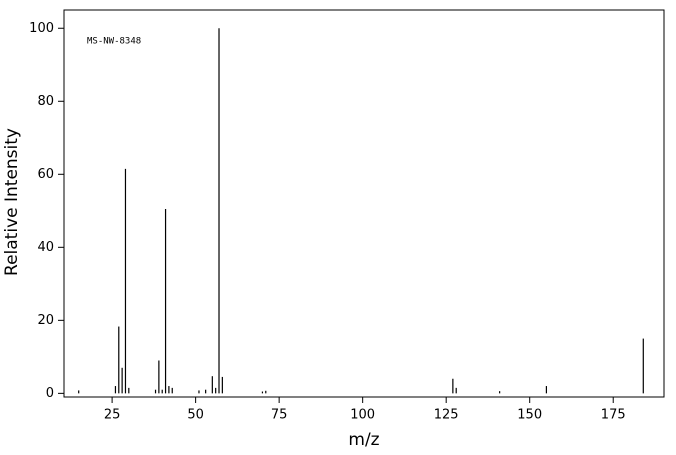 This screenshot has width=676, height=455. I want to click on y-tick-label: 100, so click(41, 28).